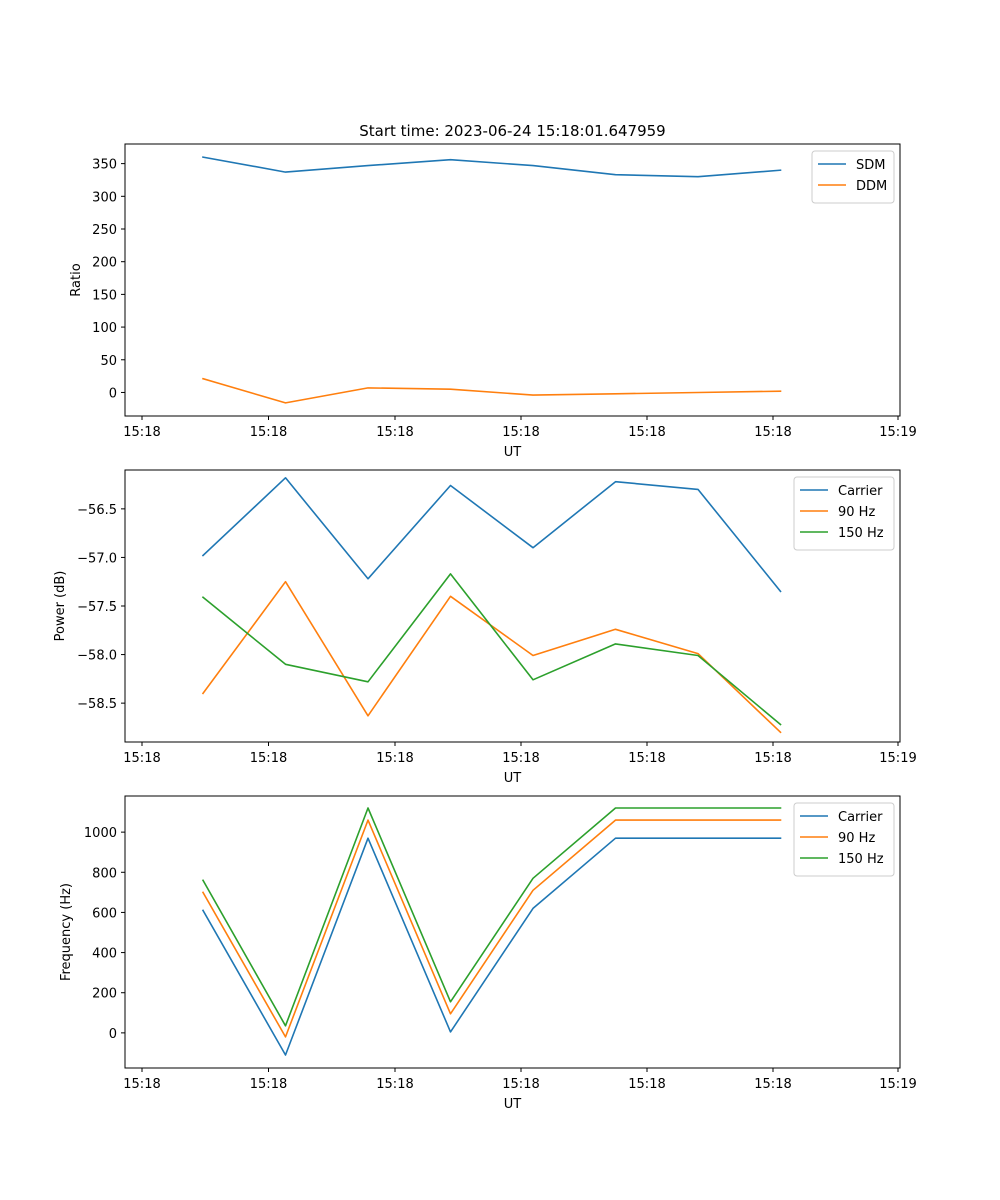 This screenshot has height=1200, width=1000. Describe the element at coordinates (870, 165) in the screenshot. I see `legend-label: SDM` at that location.